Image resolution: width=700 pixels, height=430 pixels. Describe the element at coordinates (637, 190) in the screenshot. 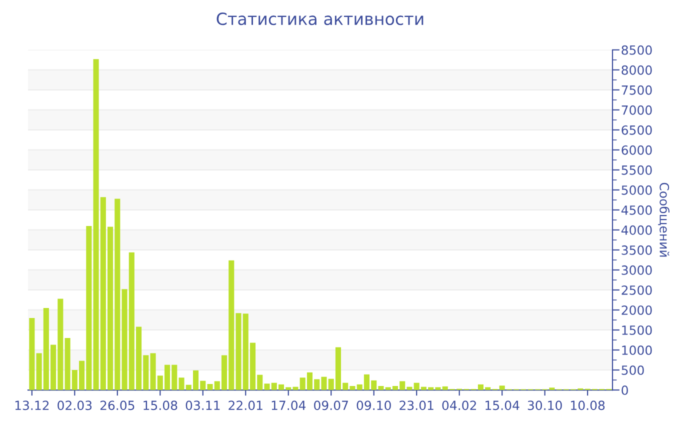

I see `y-tick-label: 5000` at that location.